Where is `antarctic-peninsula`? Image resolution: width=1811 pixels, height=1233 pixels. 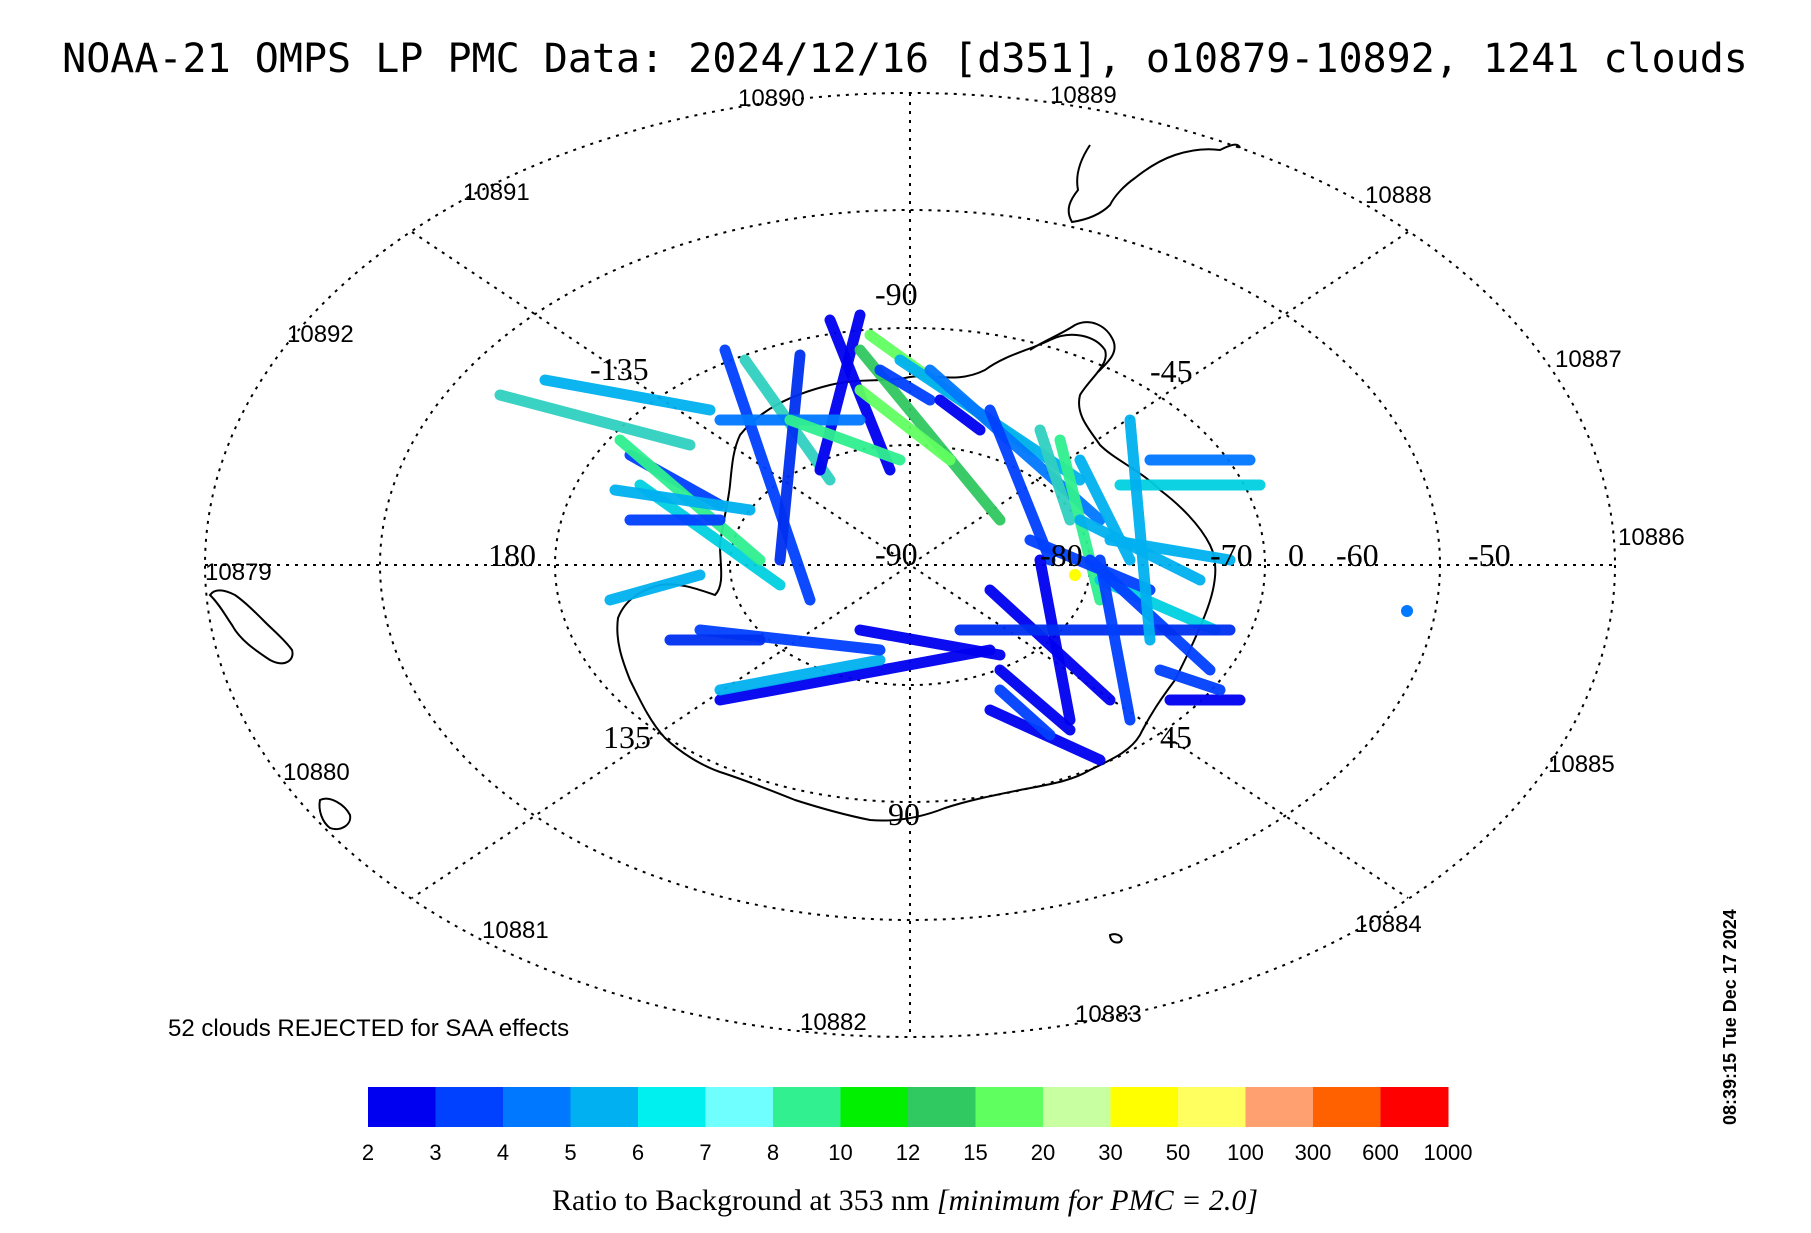
antarctic-peninsula is located at coordinates (1072, 347).